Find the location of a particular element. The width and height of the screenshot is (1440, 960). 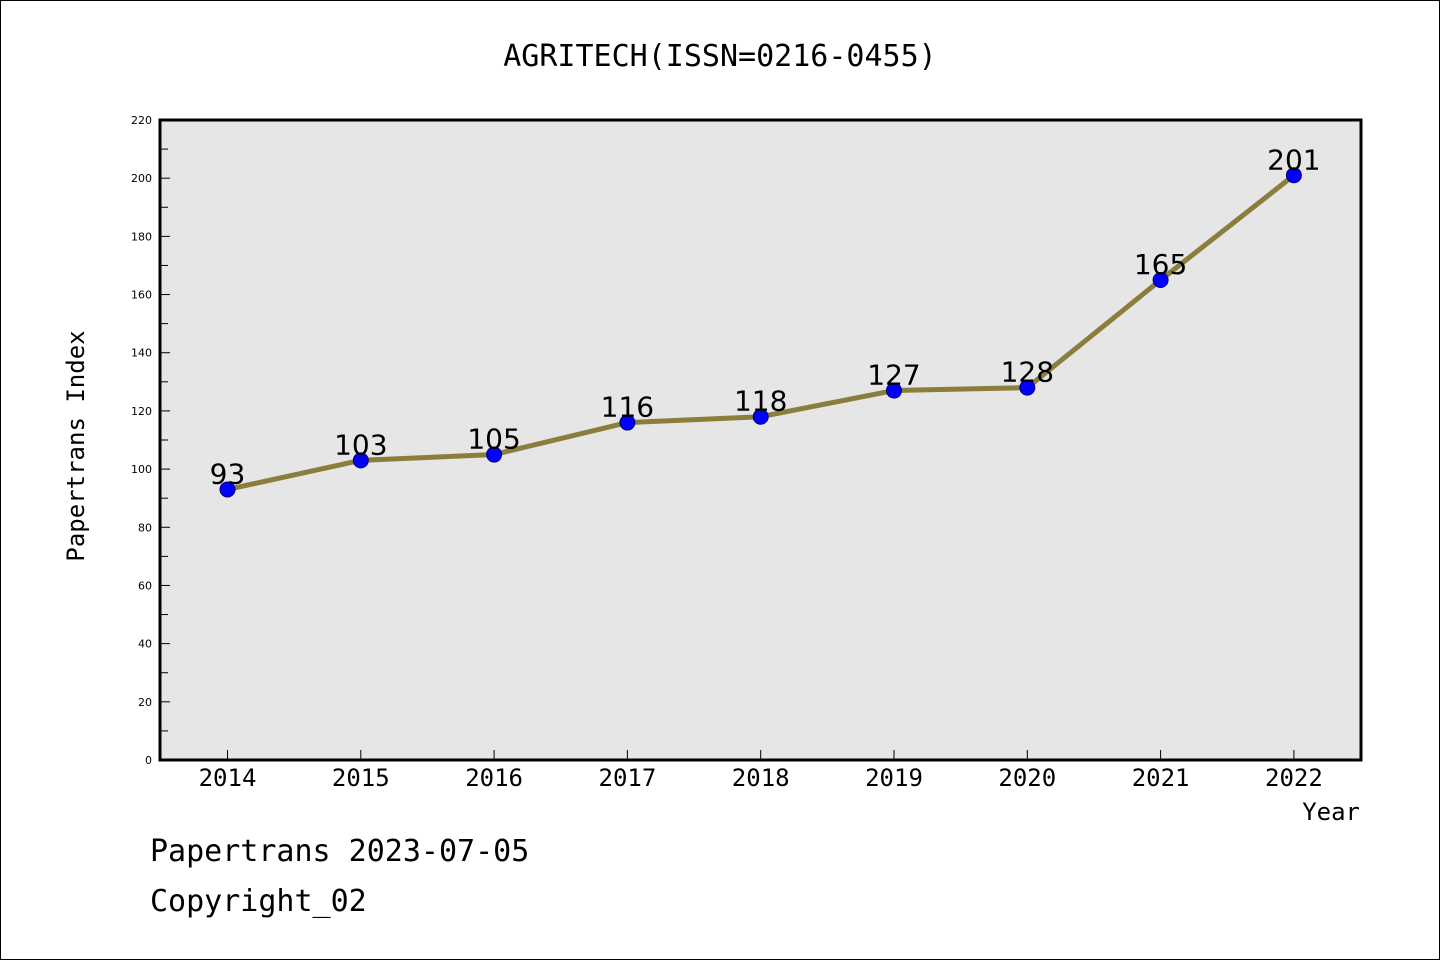

data-label: 93 is located at coordinates (228, 473).